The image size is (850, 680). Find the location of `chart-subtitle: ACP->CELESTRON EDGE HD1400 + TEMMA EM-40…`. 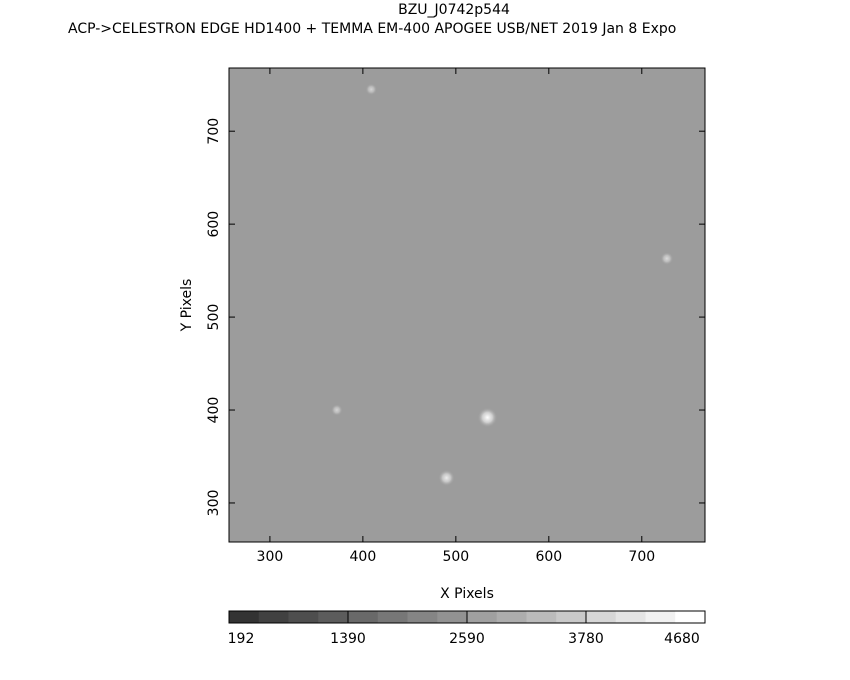

chart-subtitle: ACP->CELESTRON EDGE HD1400 + TEMMA EM-40… is located at coordinates (372, 29).